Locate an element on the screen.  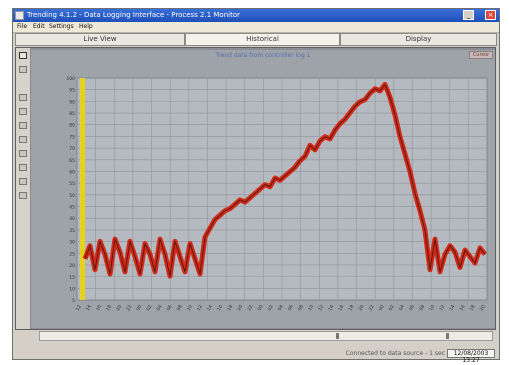
status-time: 12/08/2003 13:27 is located at coordinates (471, 356).